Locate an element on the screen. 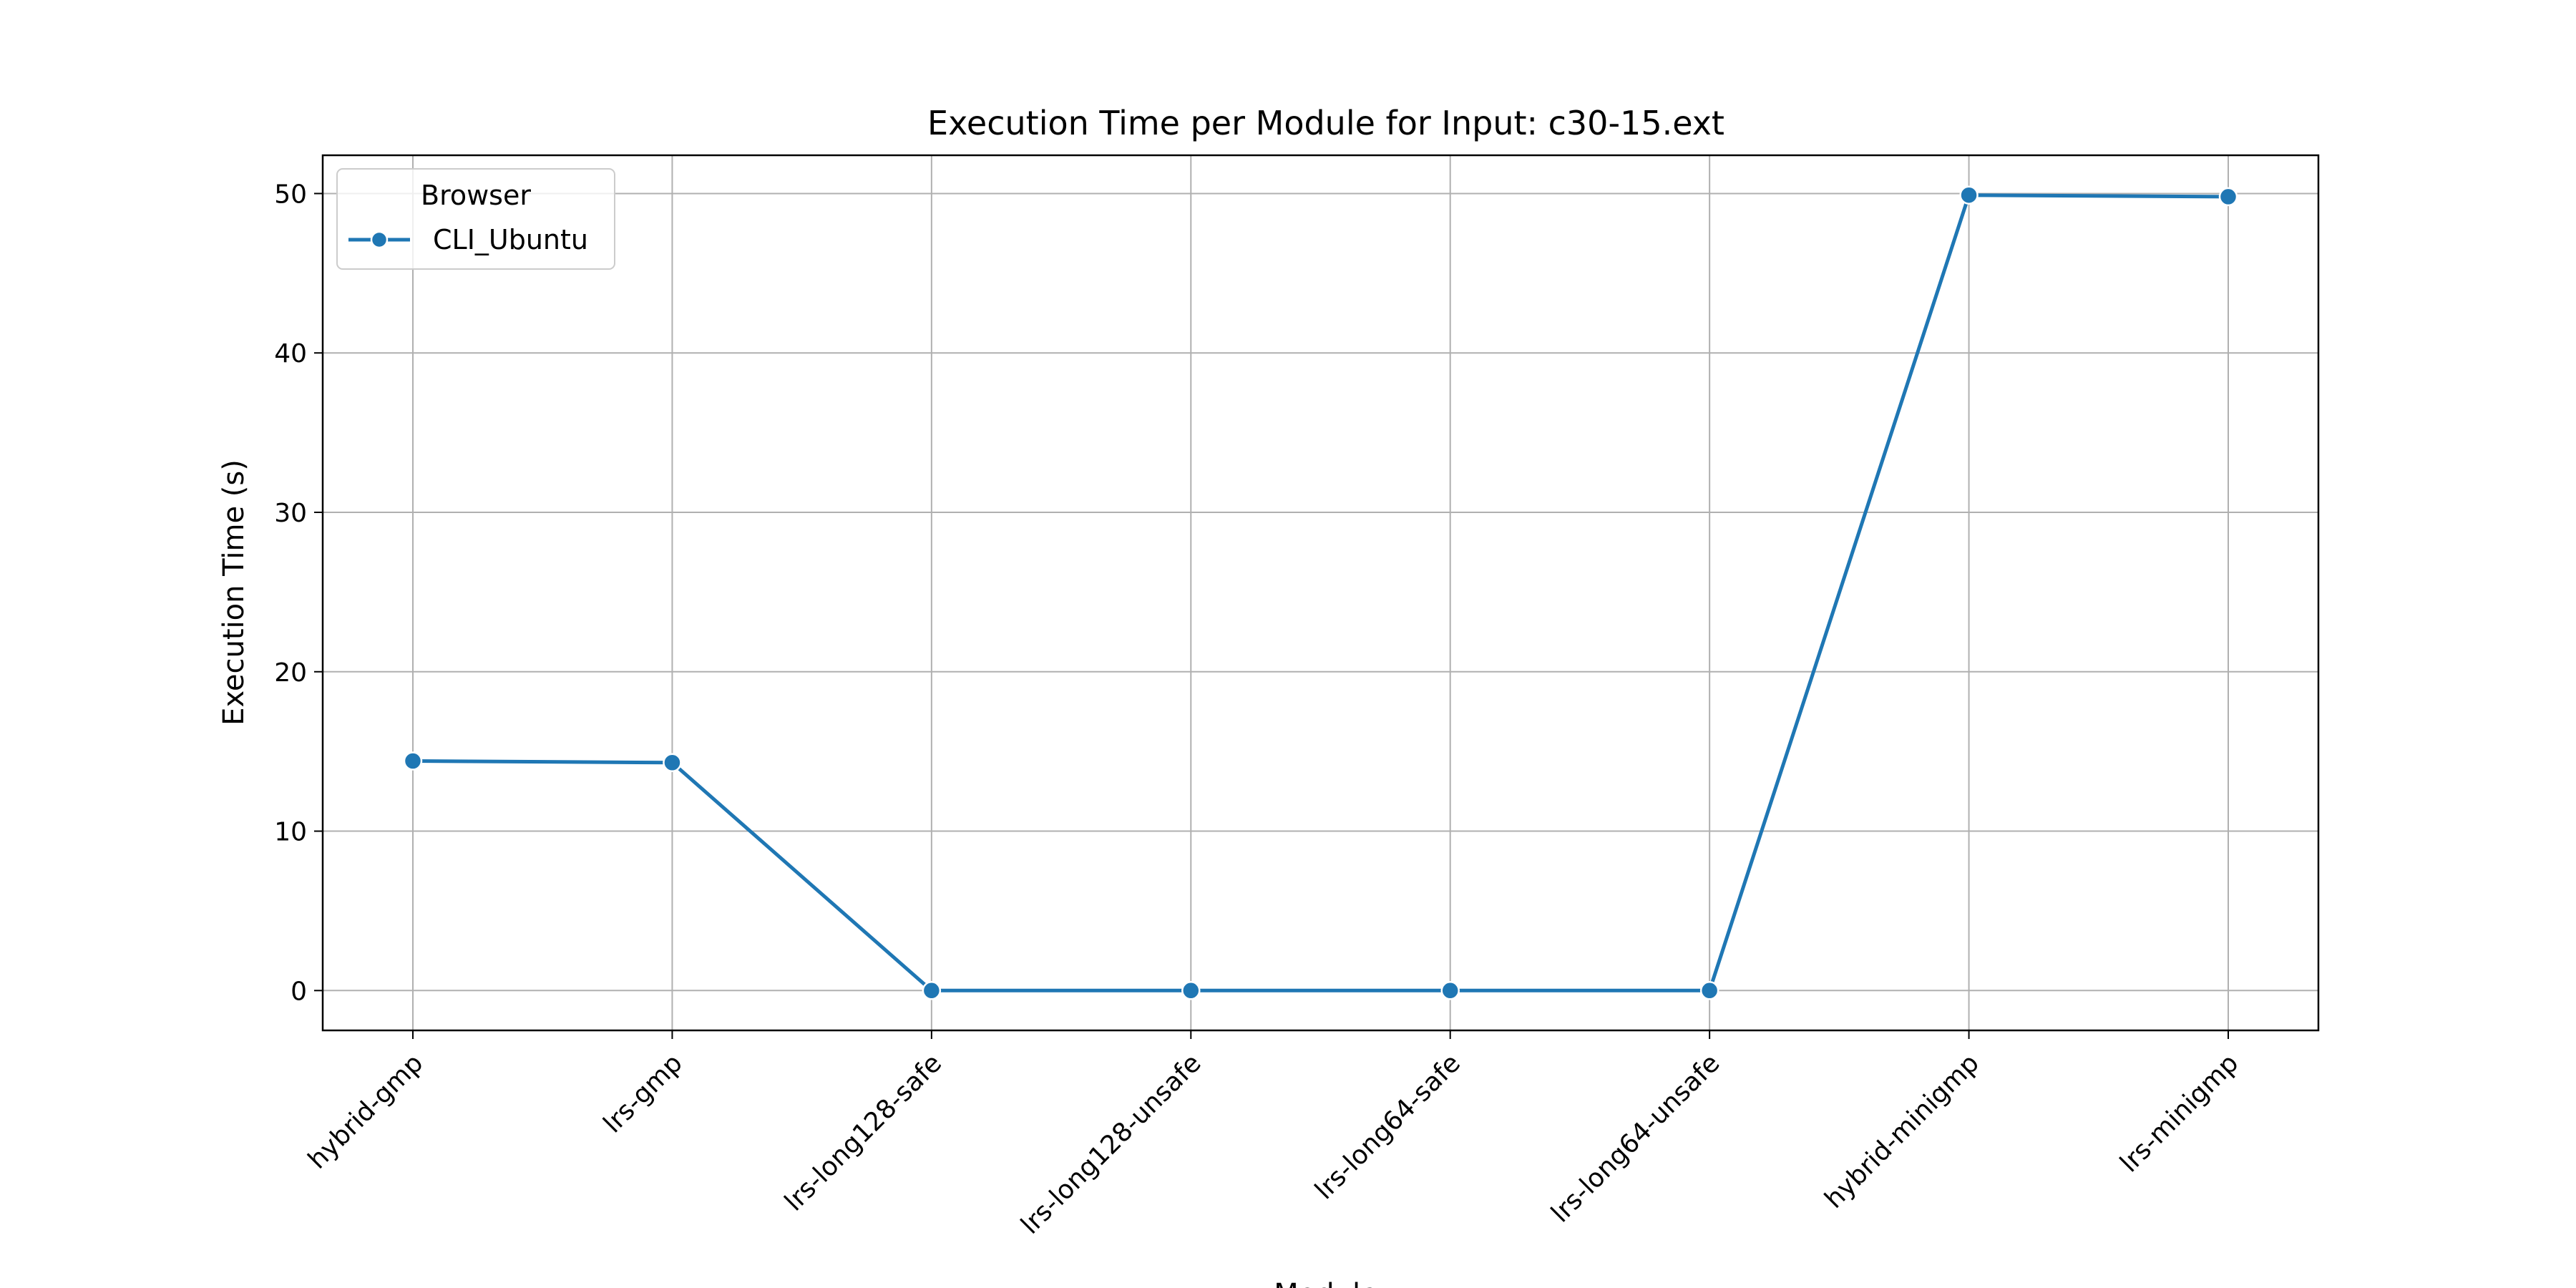 Image resolution: width=2576 pixels, height=1288 pixels. legend-title: Browser is located at coordinates (476, 195).